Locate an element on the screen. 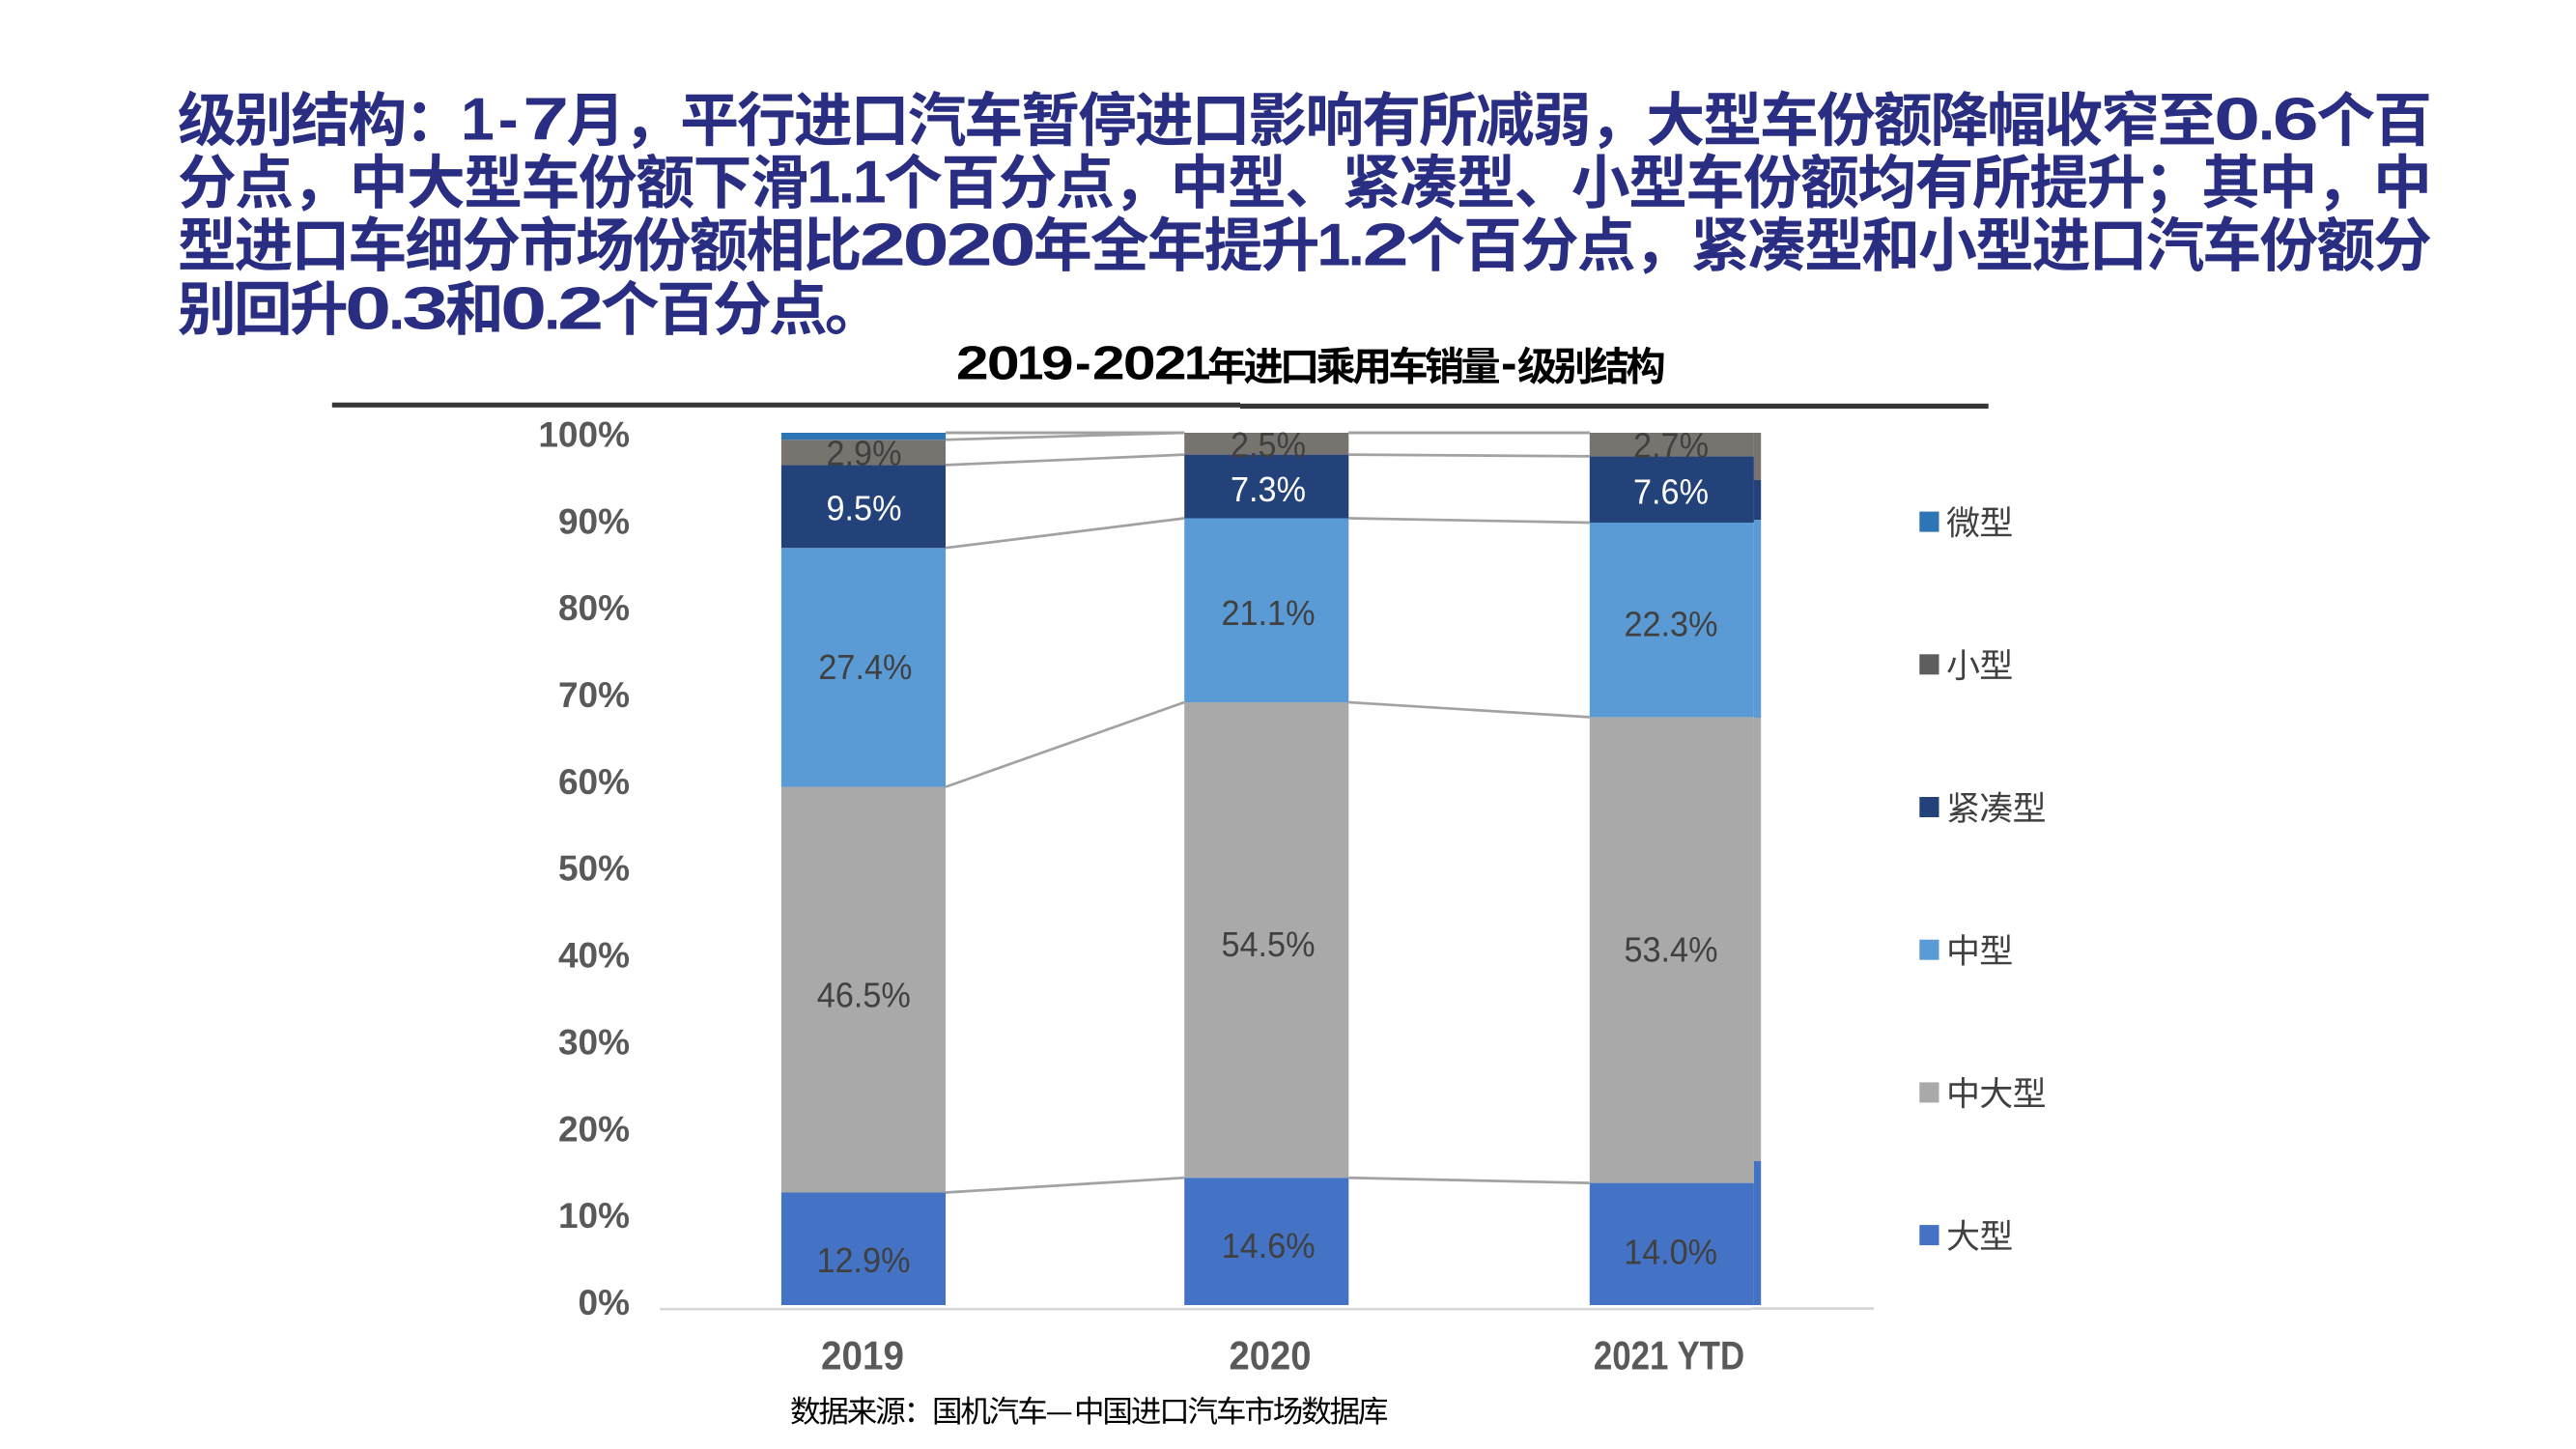  svg-text: 70% is located at coordinates (594, 695).